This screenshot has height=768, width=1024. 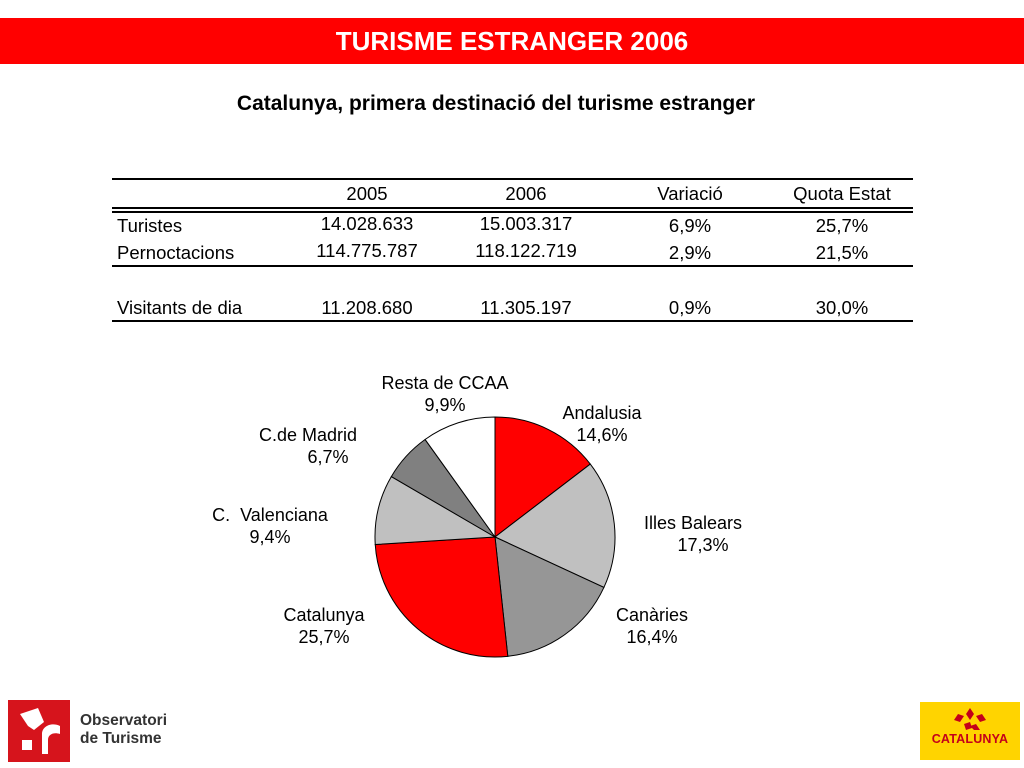 What do you see at coordinates (842, 225) in the screenshot?
I see `cell-turistes-quota: 25,7%` at bounding box center [842, 225].